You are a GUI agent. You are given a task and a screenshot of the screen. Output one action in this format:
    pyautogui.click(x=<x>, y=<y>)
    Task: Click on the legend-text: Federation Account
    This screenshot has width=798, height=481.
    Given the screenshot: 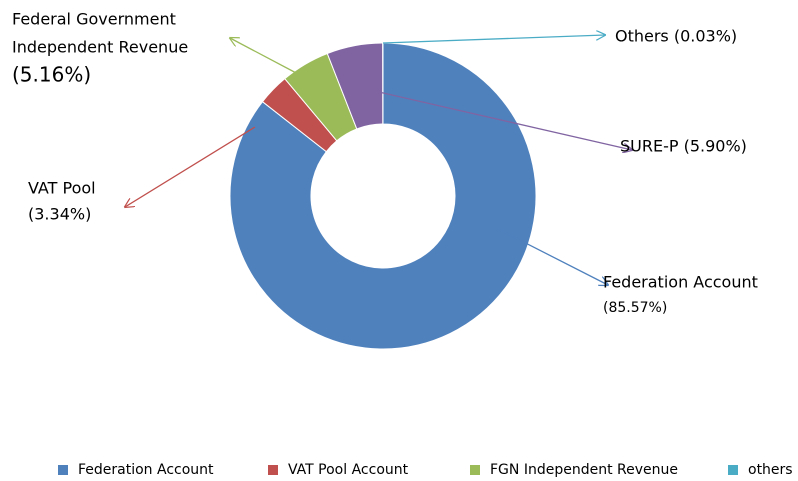 What is the action you would take?
    pyautogui.click(x=146, y=470)
    